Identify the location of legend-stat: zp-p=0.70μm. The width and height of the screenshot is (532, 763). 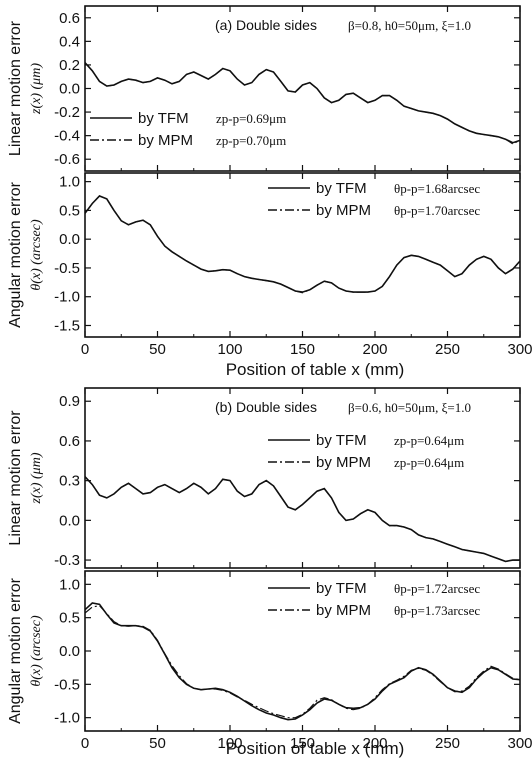
(251, 140).